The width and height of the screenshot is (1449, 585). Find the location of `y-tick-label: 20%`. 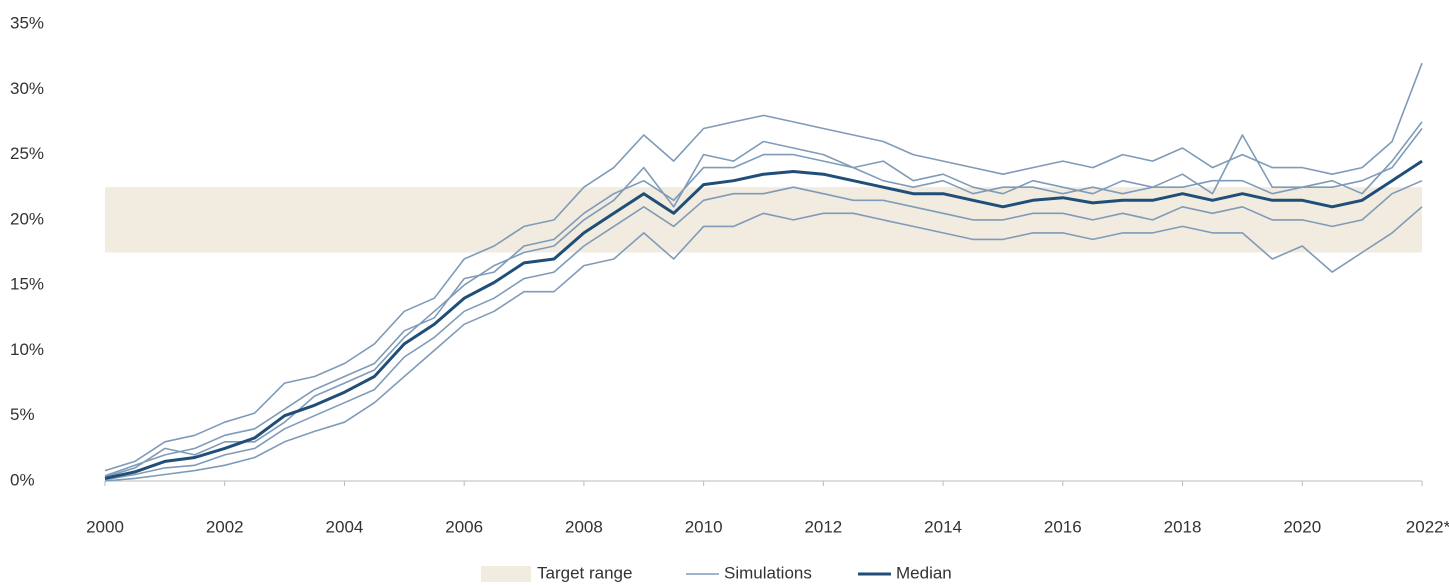

y-tick-label: 20% is located at coordinates (27, 218).